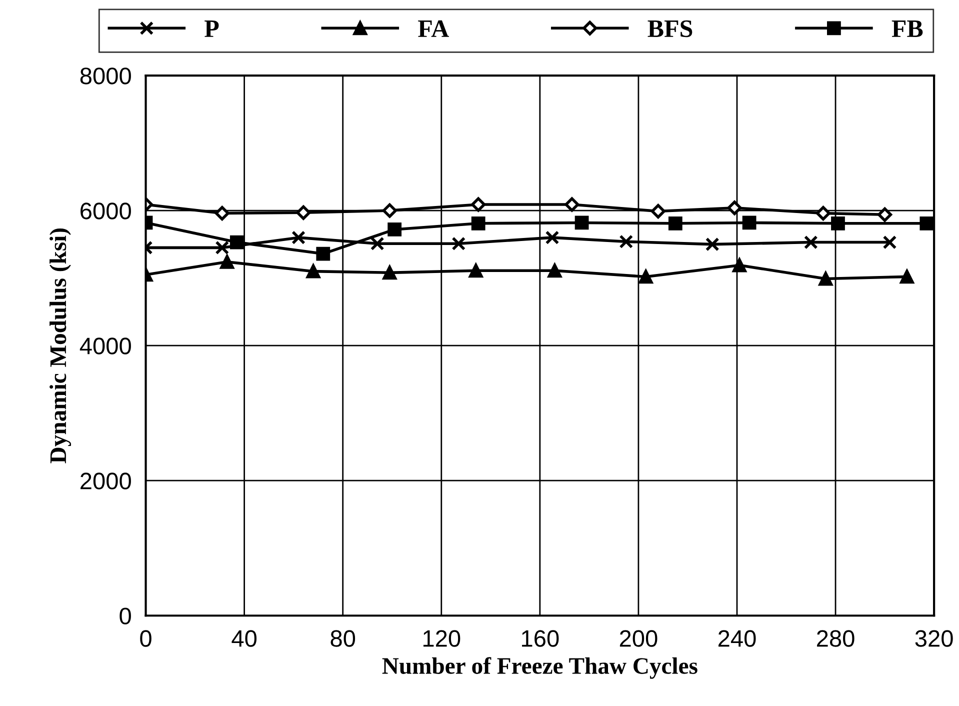 The height and width of the screenshot is (706, 959). Describe the element at coordinates (244, 638) in the screenshot. I see `x-tick-label: 40` at that location.